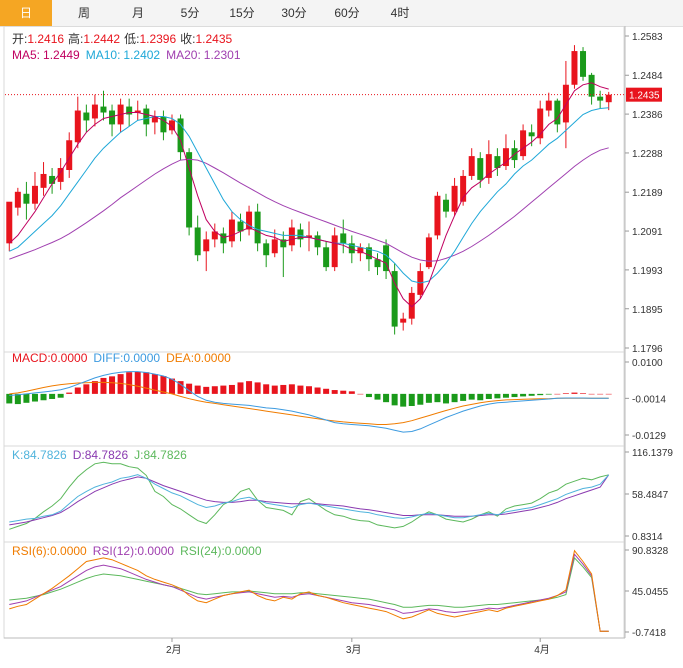 The height and width of the screenshot is (668, 683). I want to click on date-label: 3月, so click(354, 650).